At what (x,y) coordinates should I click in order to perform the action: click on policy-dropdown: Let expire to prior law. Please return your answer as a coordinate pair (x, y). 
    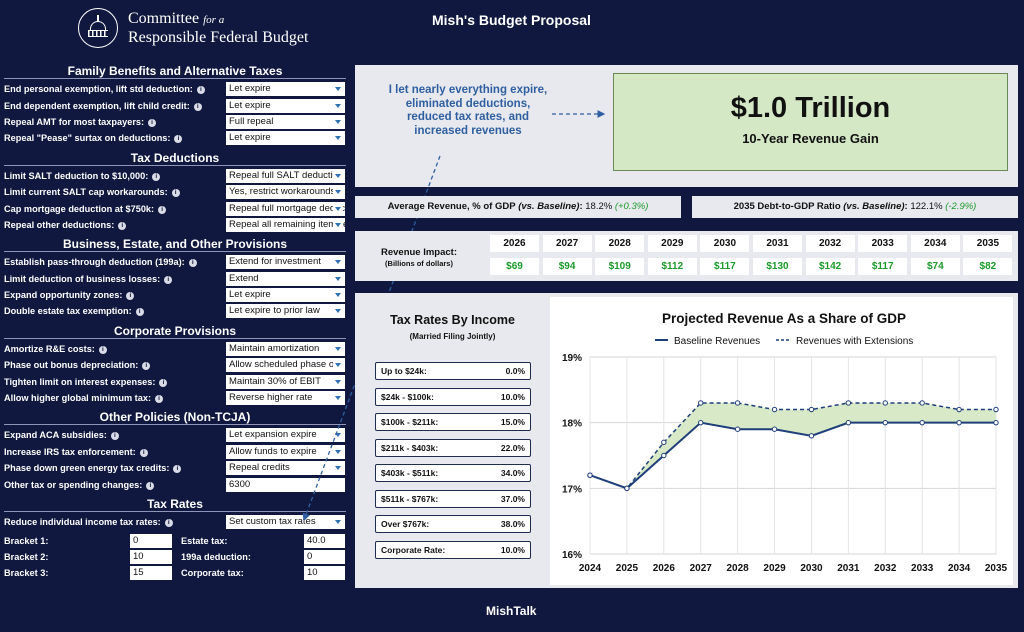
    Looking at the image, I should click on (285, 311).